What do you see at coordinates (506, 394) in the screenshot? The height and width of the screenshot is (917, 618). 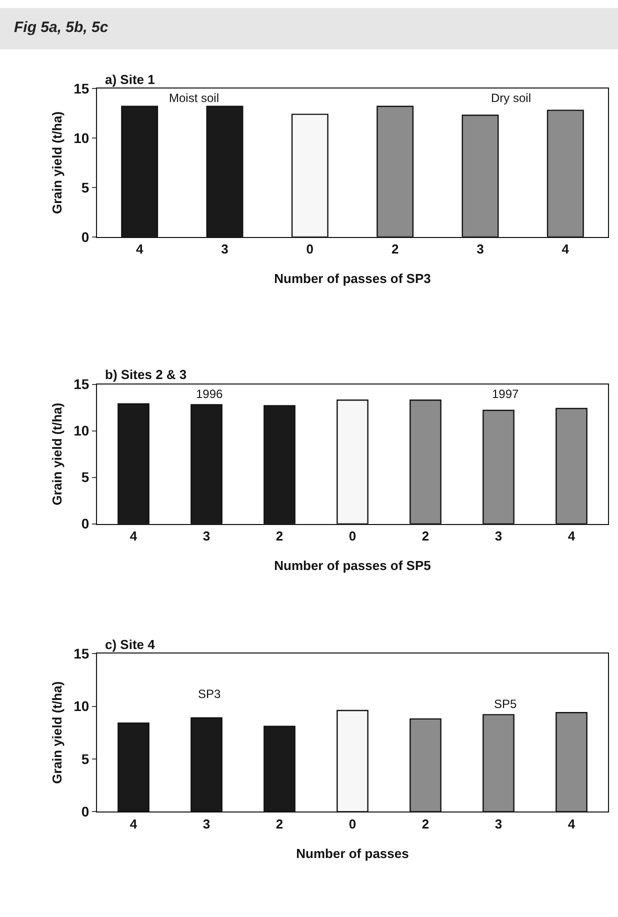 I see `annotation: 1997` at bounding box center [506, 394].